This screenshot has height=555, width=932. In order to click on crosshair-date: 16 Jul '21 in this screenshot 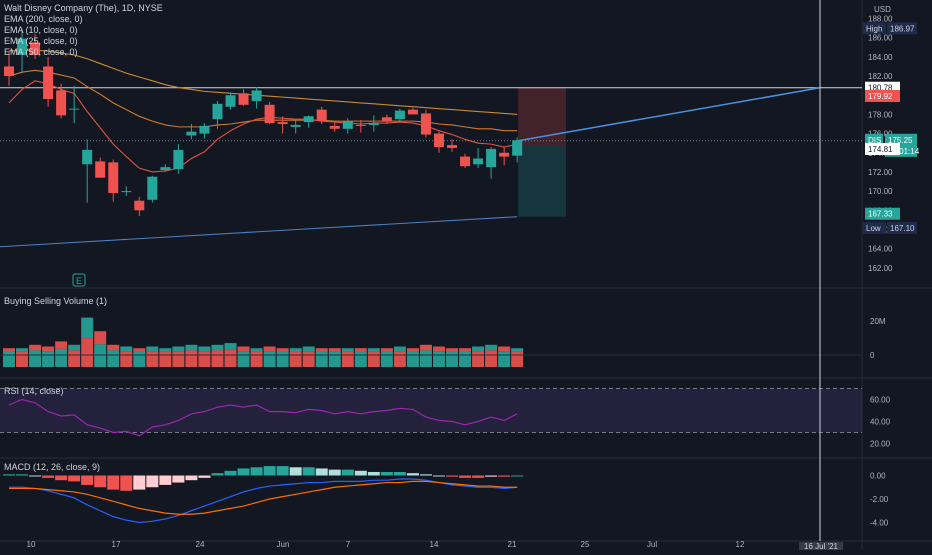, I will do `click(821, 546)`.